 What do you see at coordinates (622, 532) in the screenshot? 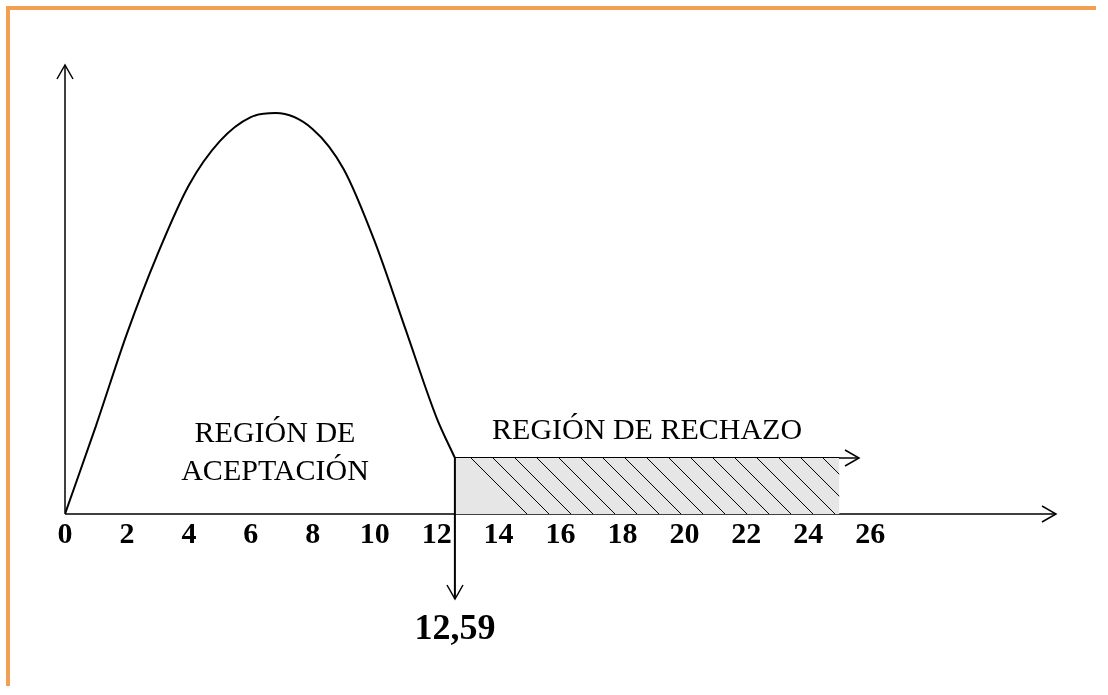
I see `x-tick-label: 18` at bounding box center [622, 532].